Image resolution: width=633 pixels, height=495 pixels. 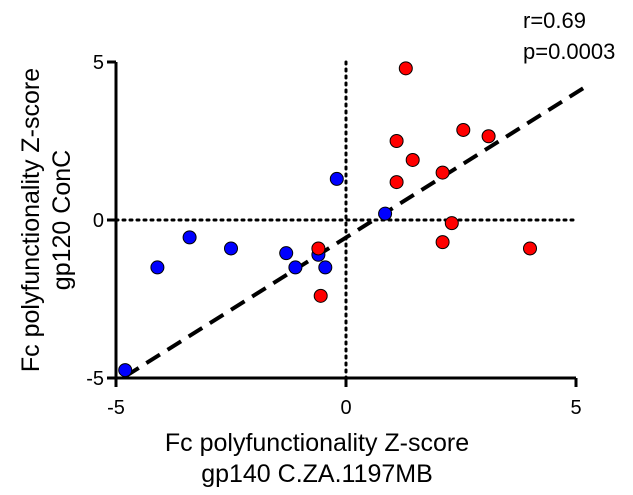 What do you see at coordinates (317, 474) in the screenshot?
I see `x-axis-title-line-2: gp140 C.ZA.1197MB` at bounding box center [317, 474].